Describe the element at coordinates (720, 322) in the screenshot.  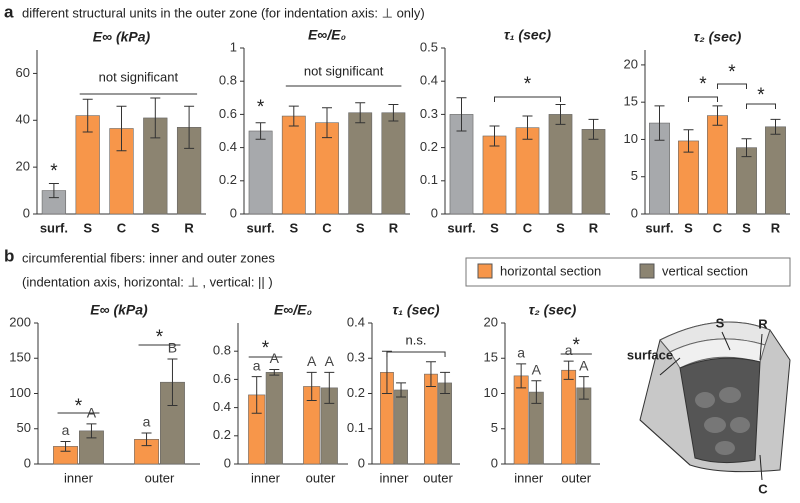
I see `diagram-label: S` at that location.